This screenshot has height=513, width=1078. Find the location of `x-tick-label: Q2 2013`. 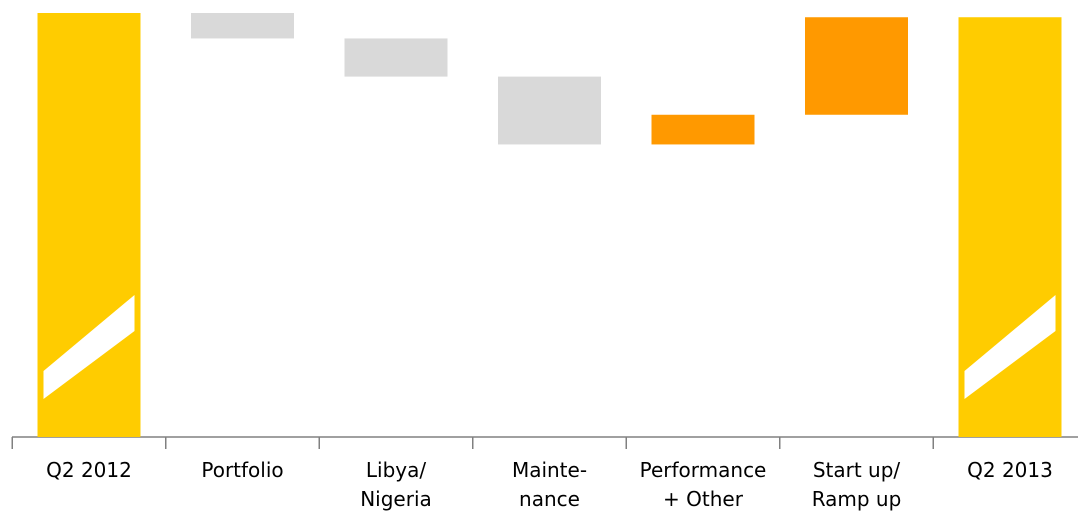

x-tick-label: Q2 2013 is located at coordinates (1010, 470).